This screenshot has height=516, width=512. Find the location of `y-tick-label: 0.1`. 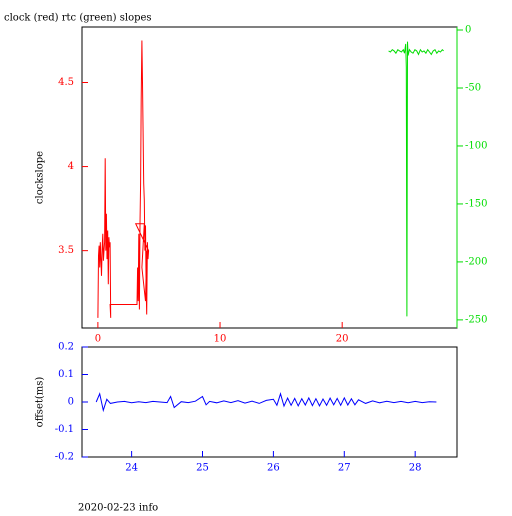

y-tick-label: 0.1 is located at coordinates (66, 374).